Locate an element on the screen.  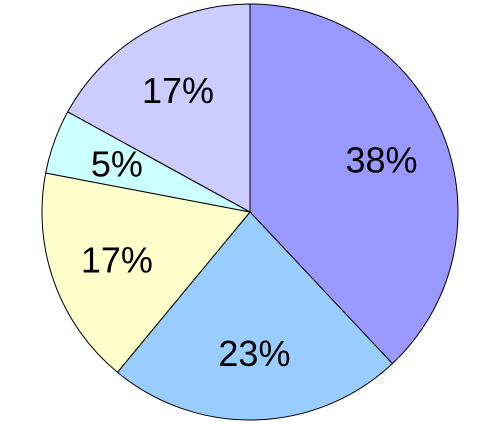
pie-slice-label-0: 38% is located at coordinates (381, 159).